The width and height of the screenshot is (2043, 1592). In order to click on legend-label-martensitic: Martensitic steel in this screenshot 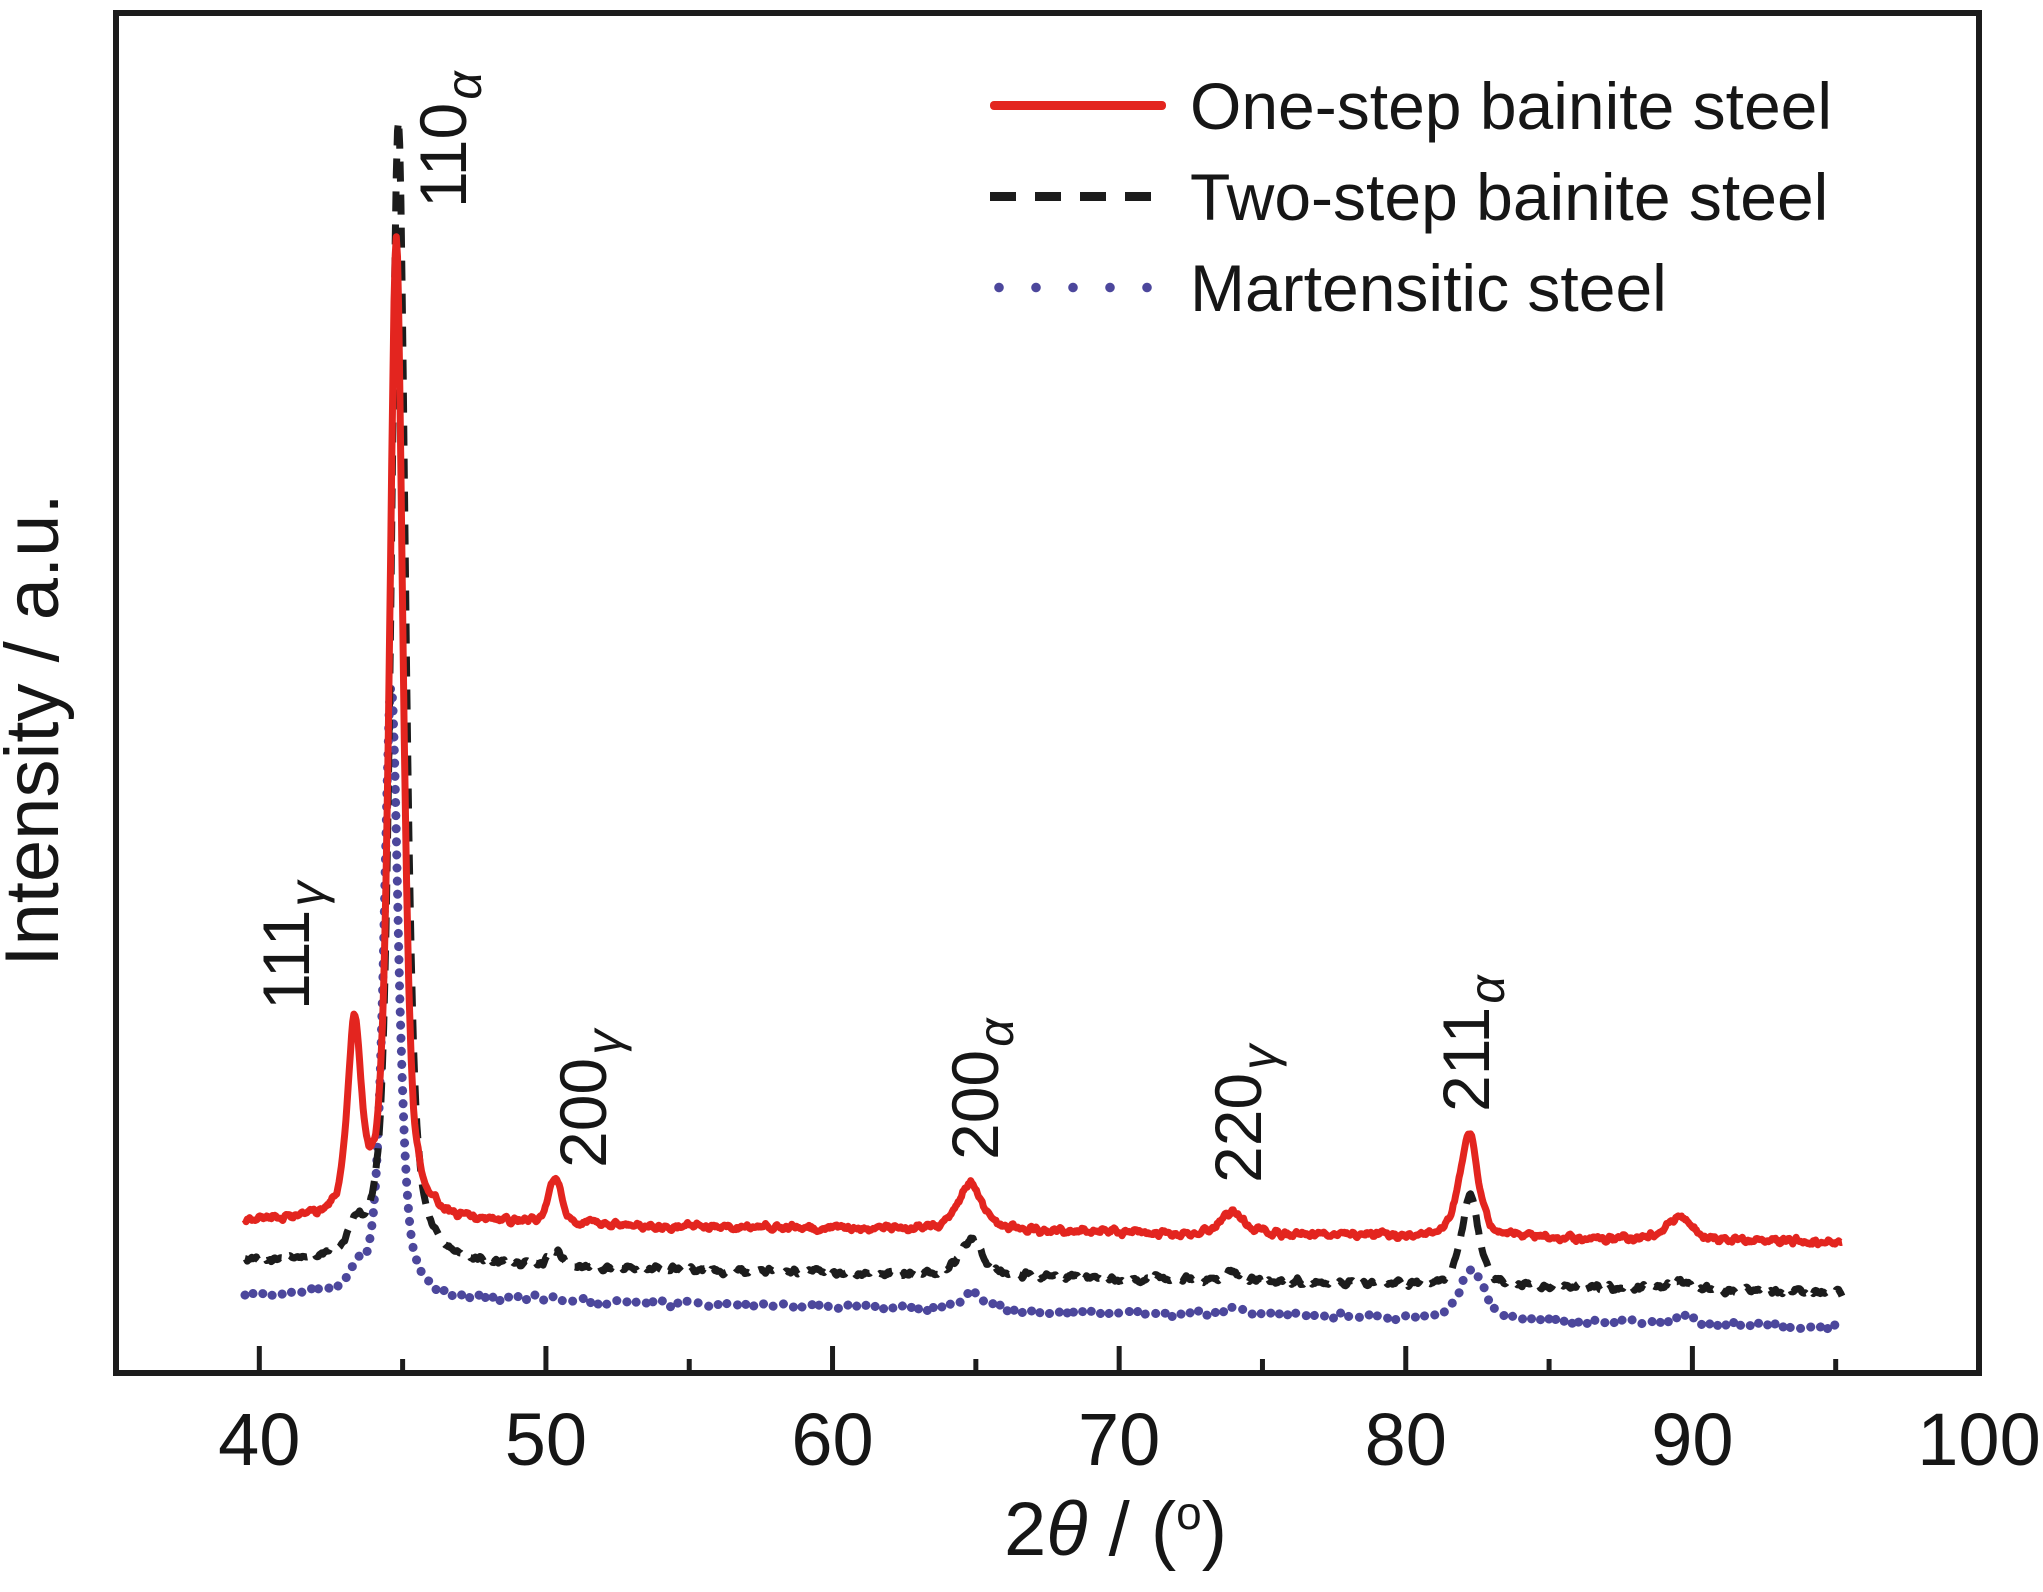, I will do `click(1428, 287)`.